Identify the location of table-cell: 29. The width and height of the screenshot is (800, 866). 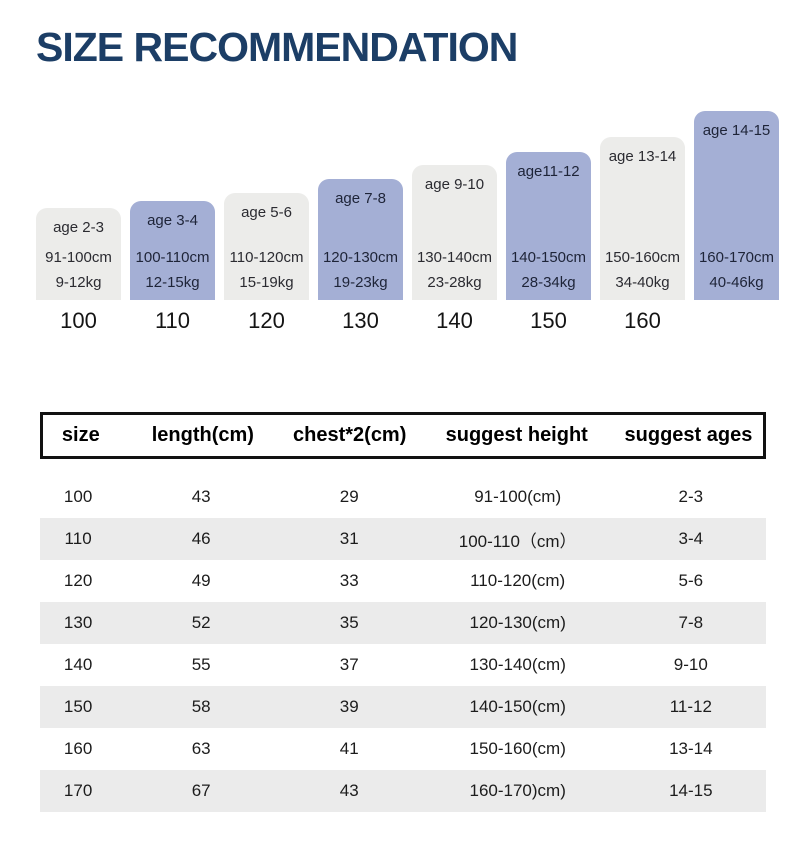
(349, 496).